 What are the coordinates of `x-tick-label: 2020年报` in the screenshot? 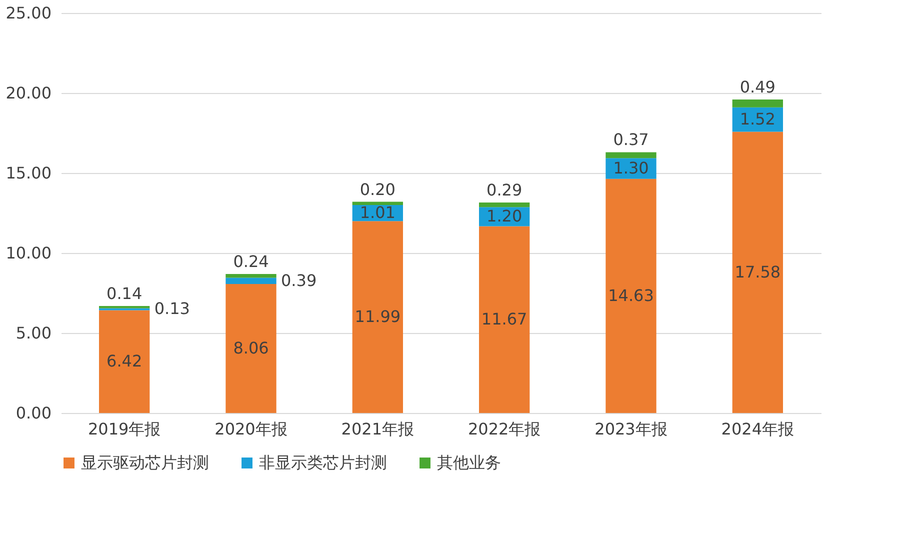 It's located at (251, 429).